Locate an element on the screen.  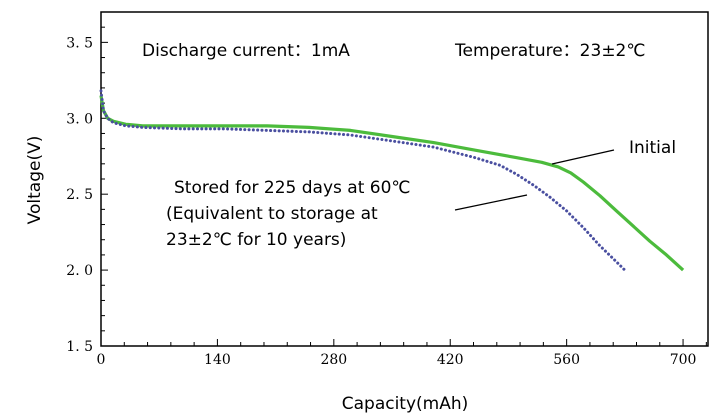
stored-leader-line is located at coordinates (491, 202).